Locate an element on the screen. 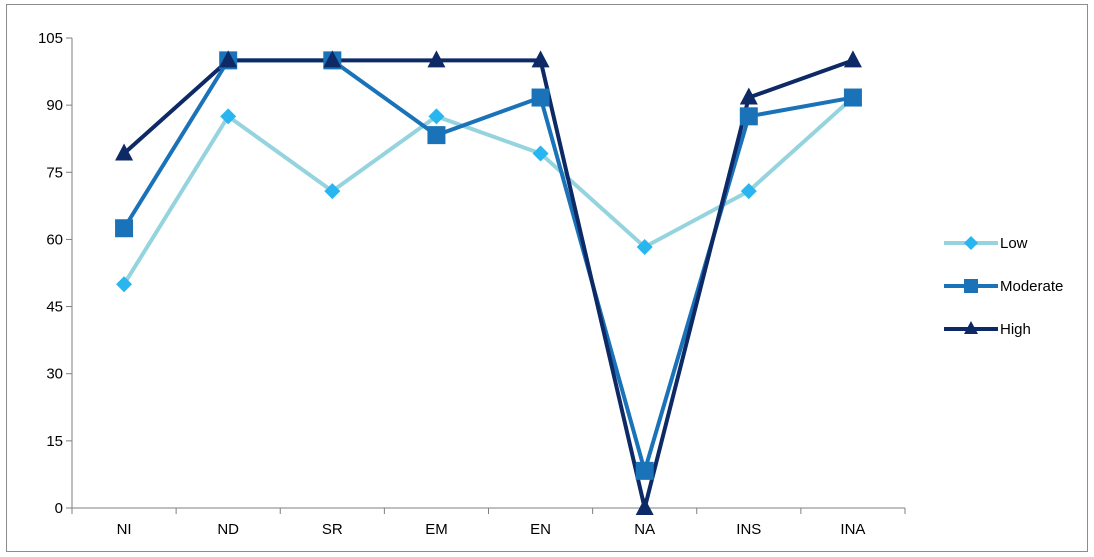 The width and height of the screenshot is (1094, 557). point-low-sr is located at coordinates (332, 191).